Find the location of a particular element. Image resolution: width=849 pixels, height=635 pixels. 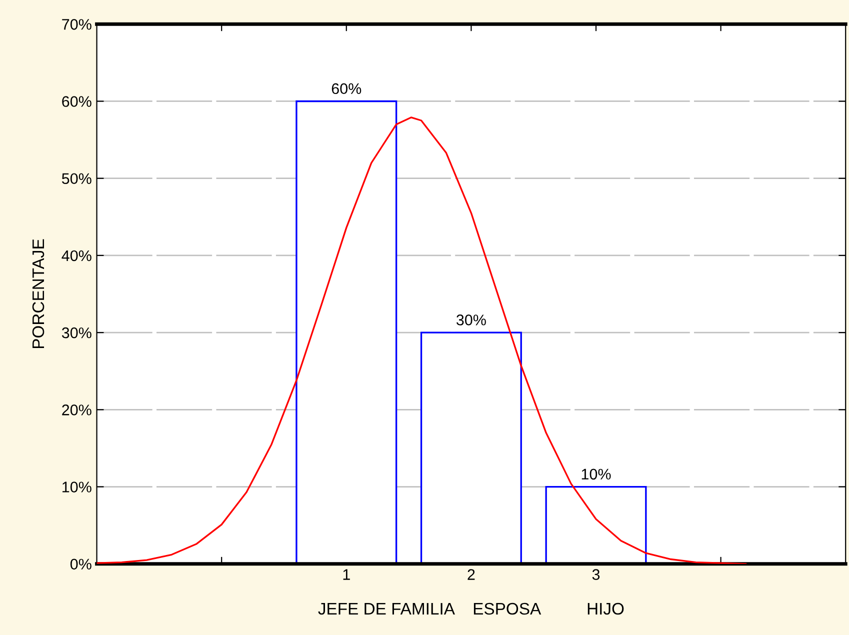

x-tick-label: 3 is located at coordinates (596, 574).